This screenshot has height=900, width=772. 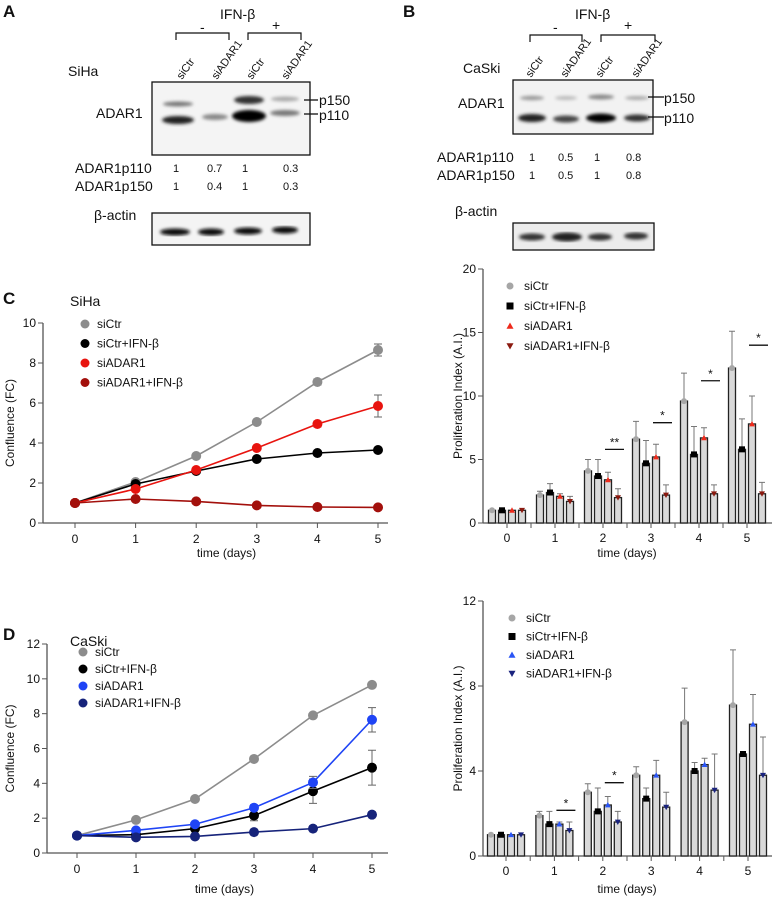 What do you see at coordinates (472, 856) in the screenshot?
I see `y-tick-label: 0` at bounding box center [472, 856].